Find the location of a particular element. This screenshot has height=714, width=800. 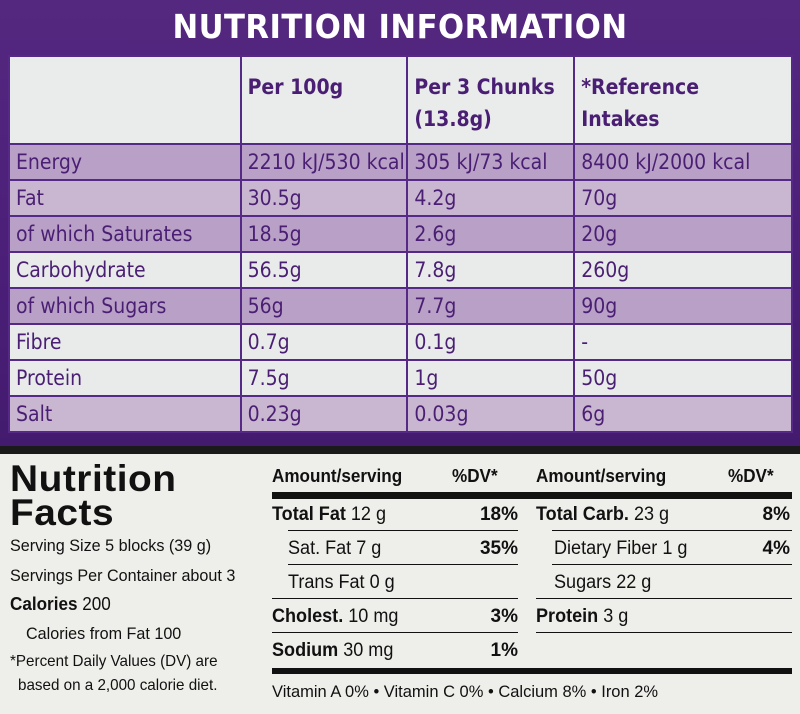

table-row: of which Sugars 56g 7.7g 90g is located at coordinates (400, 306).